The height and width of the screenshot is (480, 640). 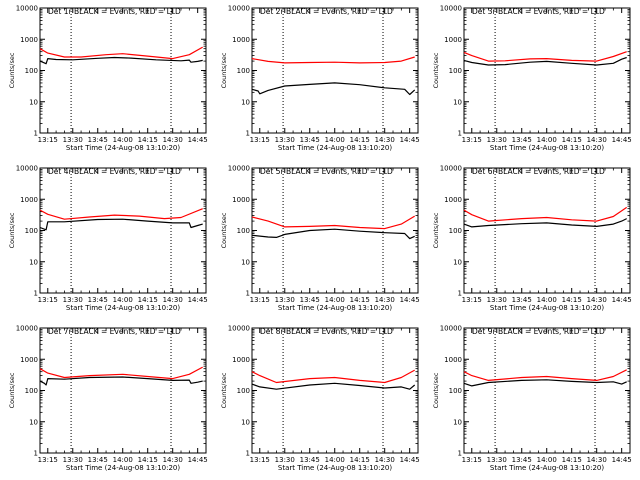 What do you see at coordinates (114, 11) in the screenshot?
I see `chart-title: Det 1r BLACK = Events, RED = LLD` at bounding box center [114, 11].